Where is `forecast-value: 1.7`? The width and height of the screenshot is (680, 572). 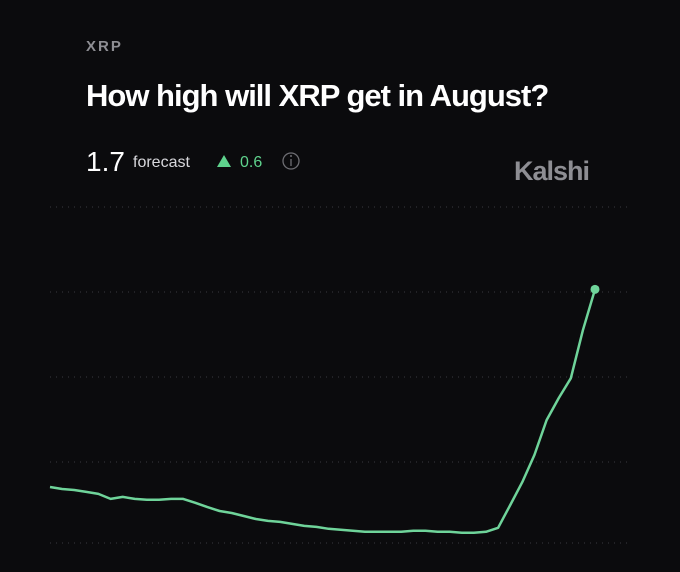 forecast-value: 1.7 is located at coordinates (105, 161).